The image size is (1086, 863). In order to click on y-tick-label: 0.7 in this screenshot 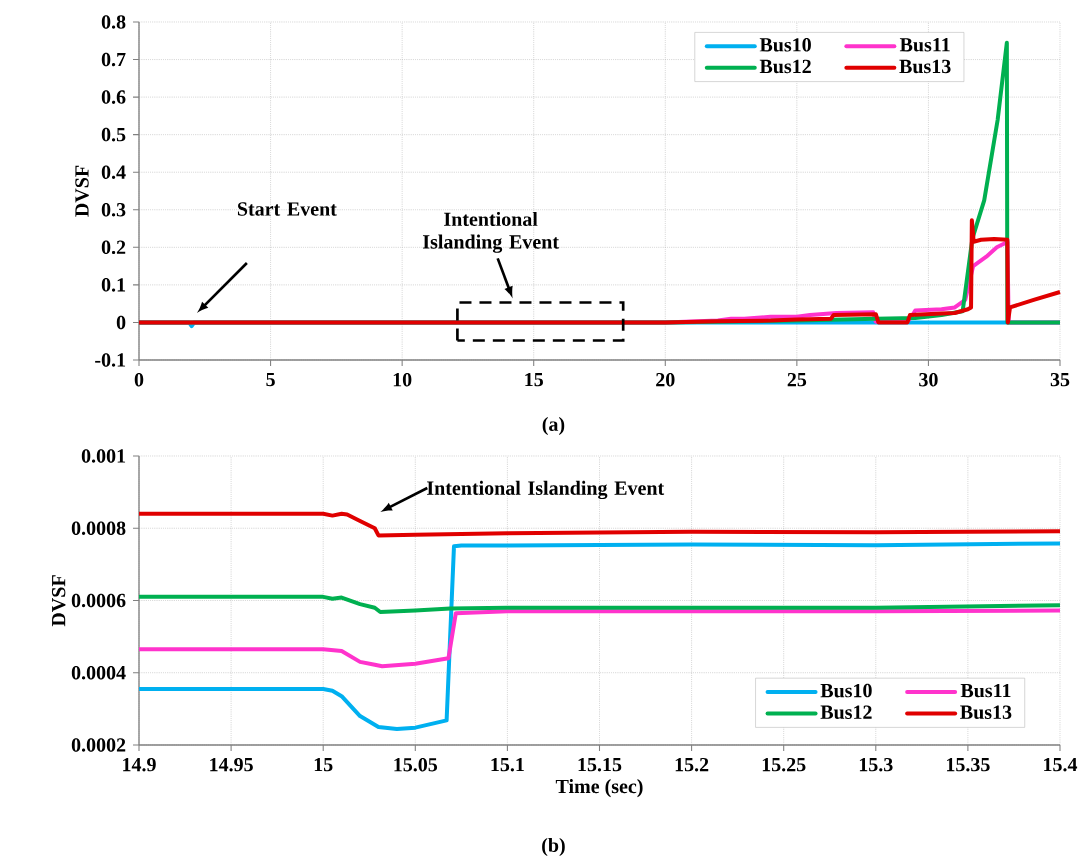, I will do `click(113, 59)`.